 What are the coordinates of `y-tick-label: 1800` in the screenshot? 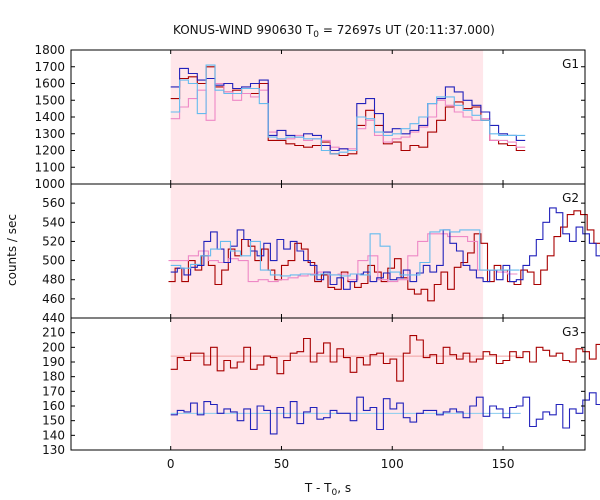 It's located at (49, 50).